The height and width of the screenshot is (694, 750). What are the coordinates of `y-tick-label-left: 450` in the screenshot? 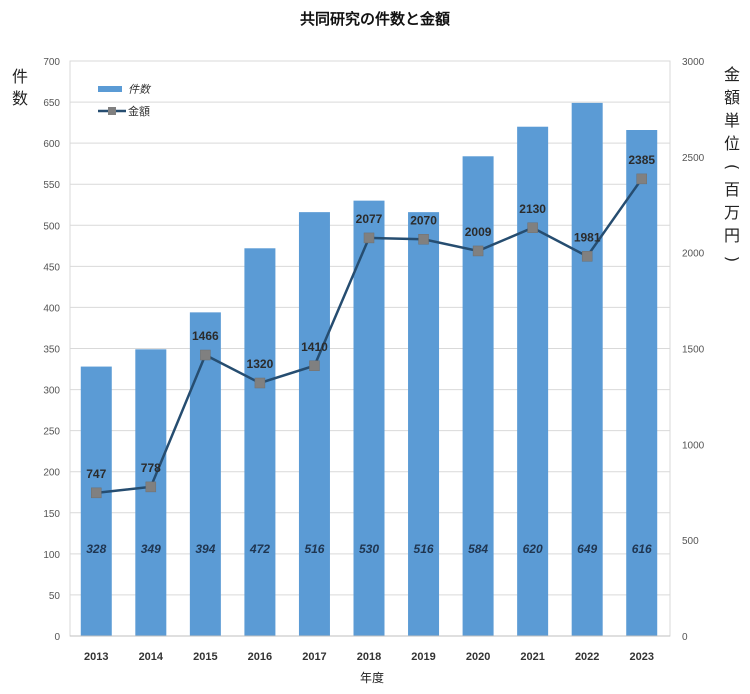 It's located at (51, 267).